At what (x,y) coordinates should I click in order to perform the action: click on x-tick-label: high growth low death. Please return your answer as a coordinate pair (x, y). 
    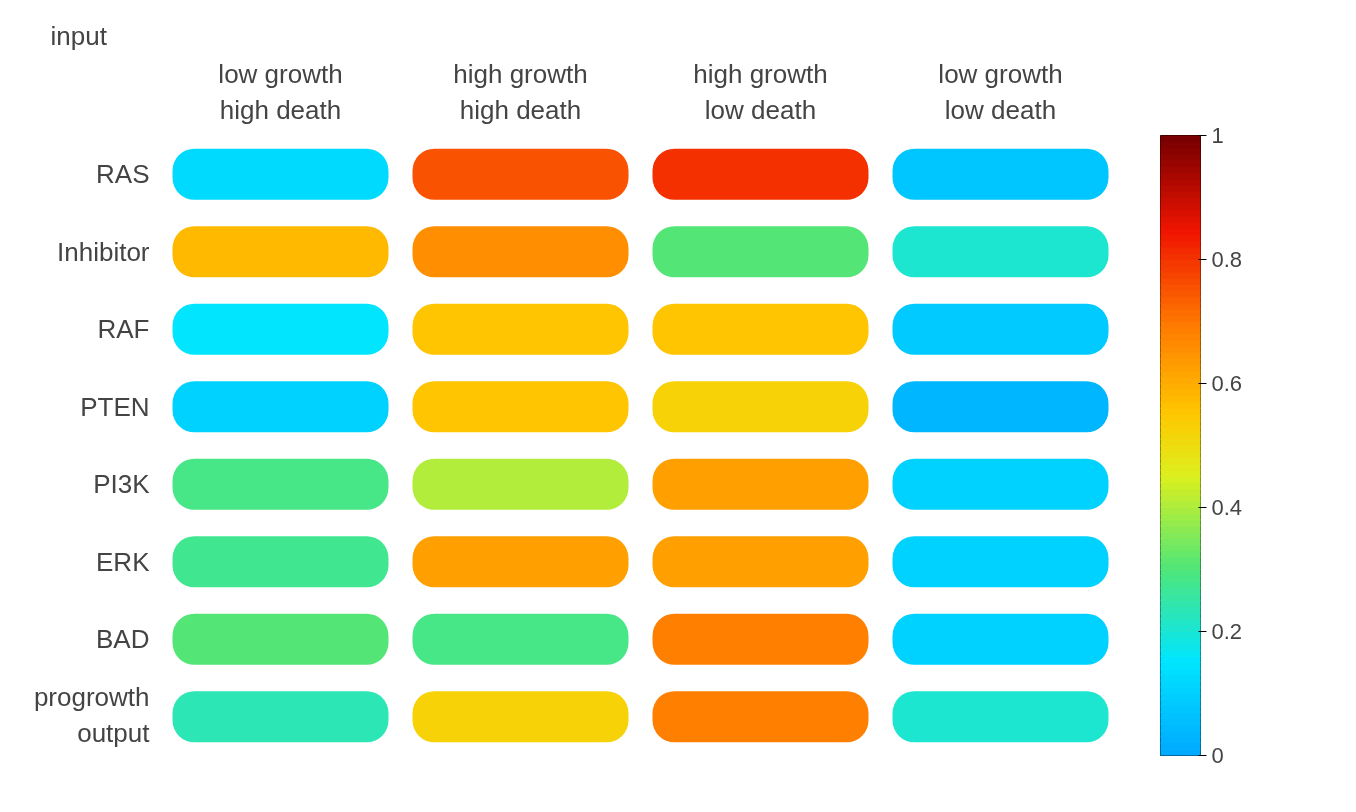
    Looking at the image, I should click on (760, 91).